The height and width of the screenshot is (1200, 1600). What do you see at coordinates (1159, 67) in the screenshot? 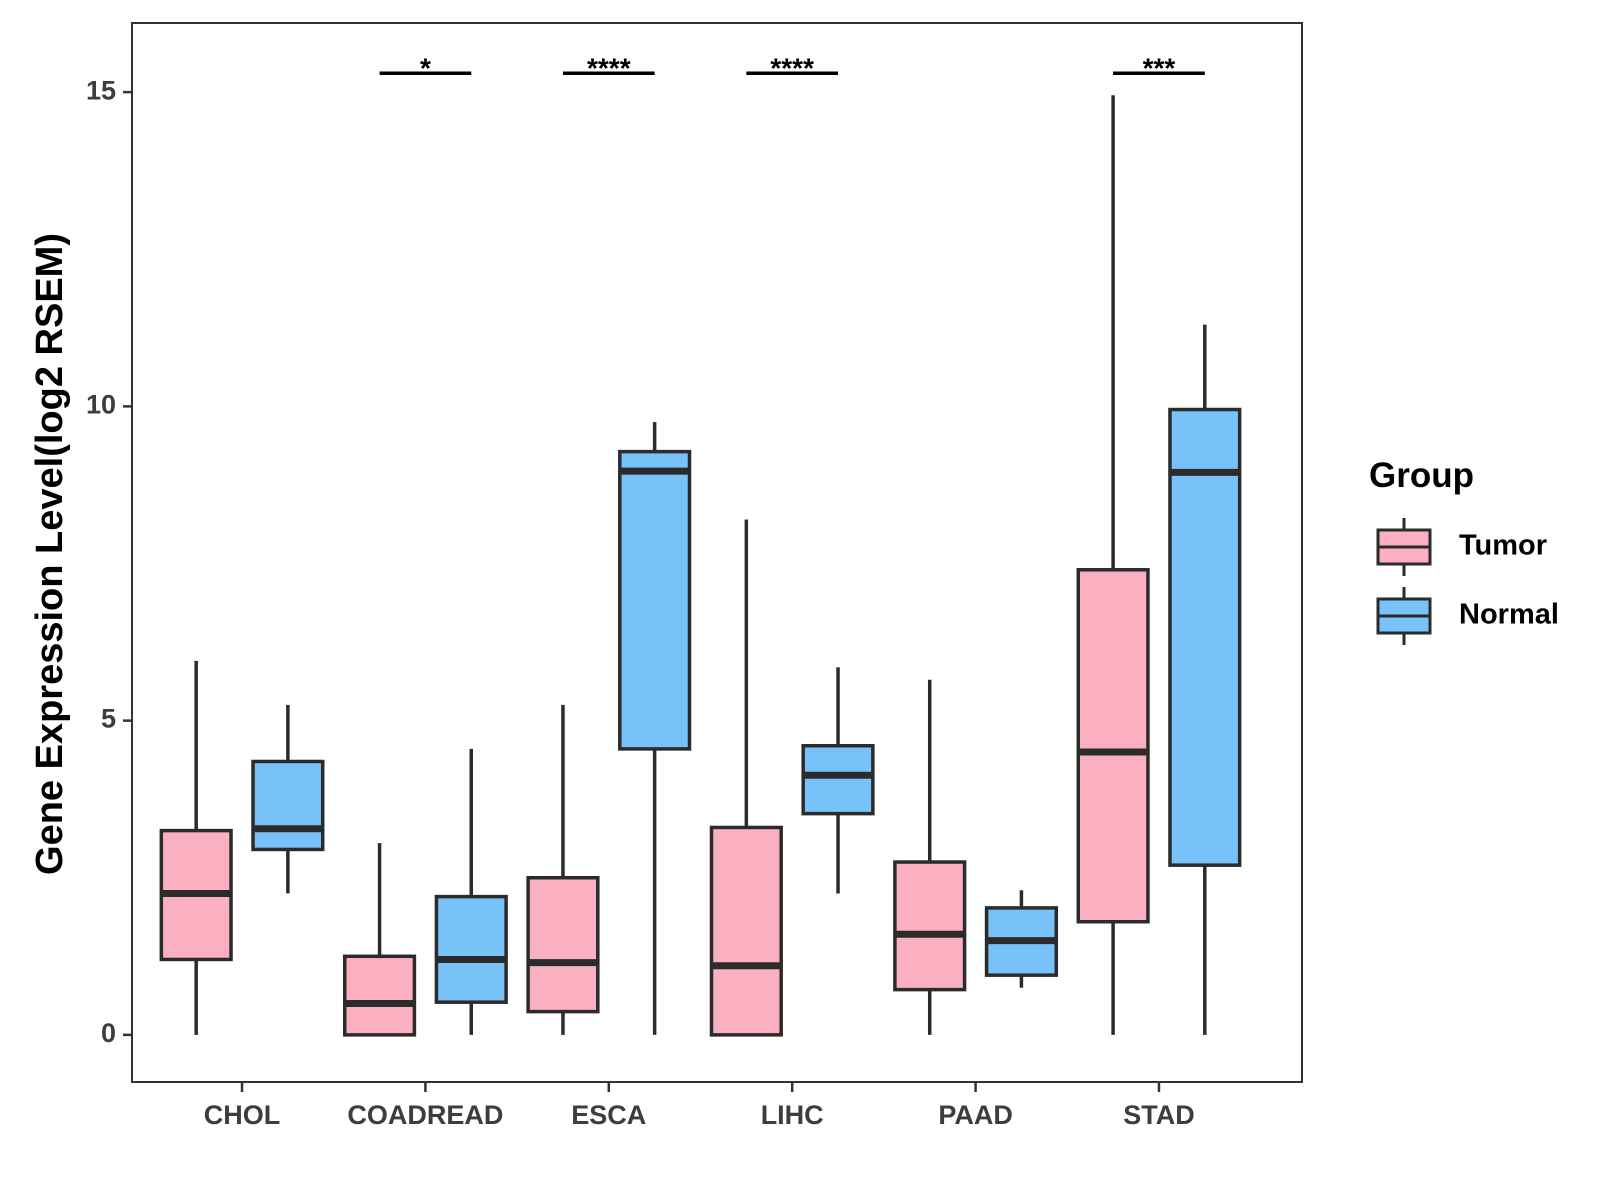
I see `significance-label: ***` at bounding box center [1159, 67].